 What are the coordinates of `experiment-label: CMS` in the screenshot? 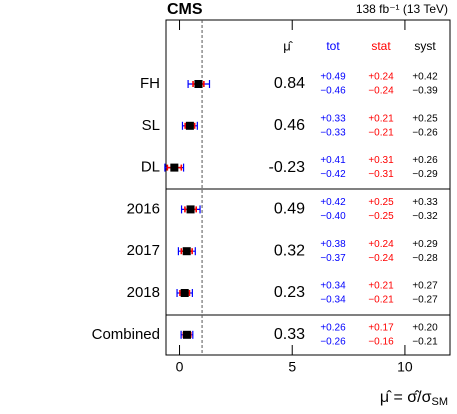 It's located at (185, 9).